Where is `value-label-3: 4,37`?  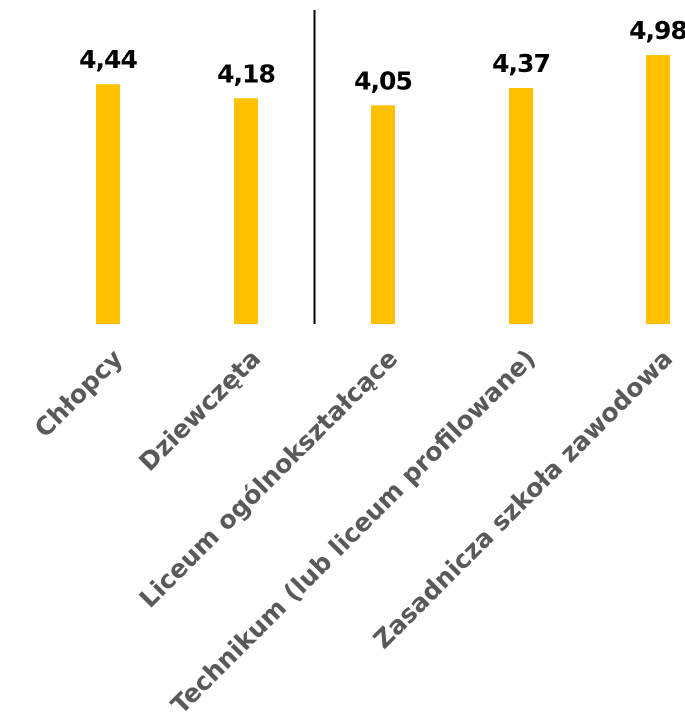
value-label-3: 4,37 is located at coordinates (521, 63).